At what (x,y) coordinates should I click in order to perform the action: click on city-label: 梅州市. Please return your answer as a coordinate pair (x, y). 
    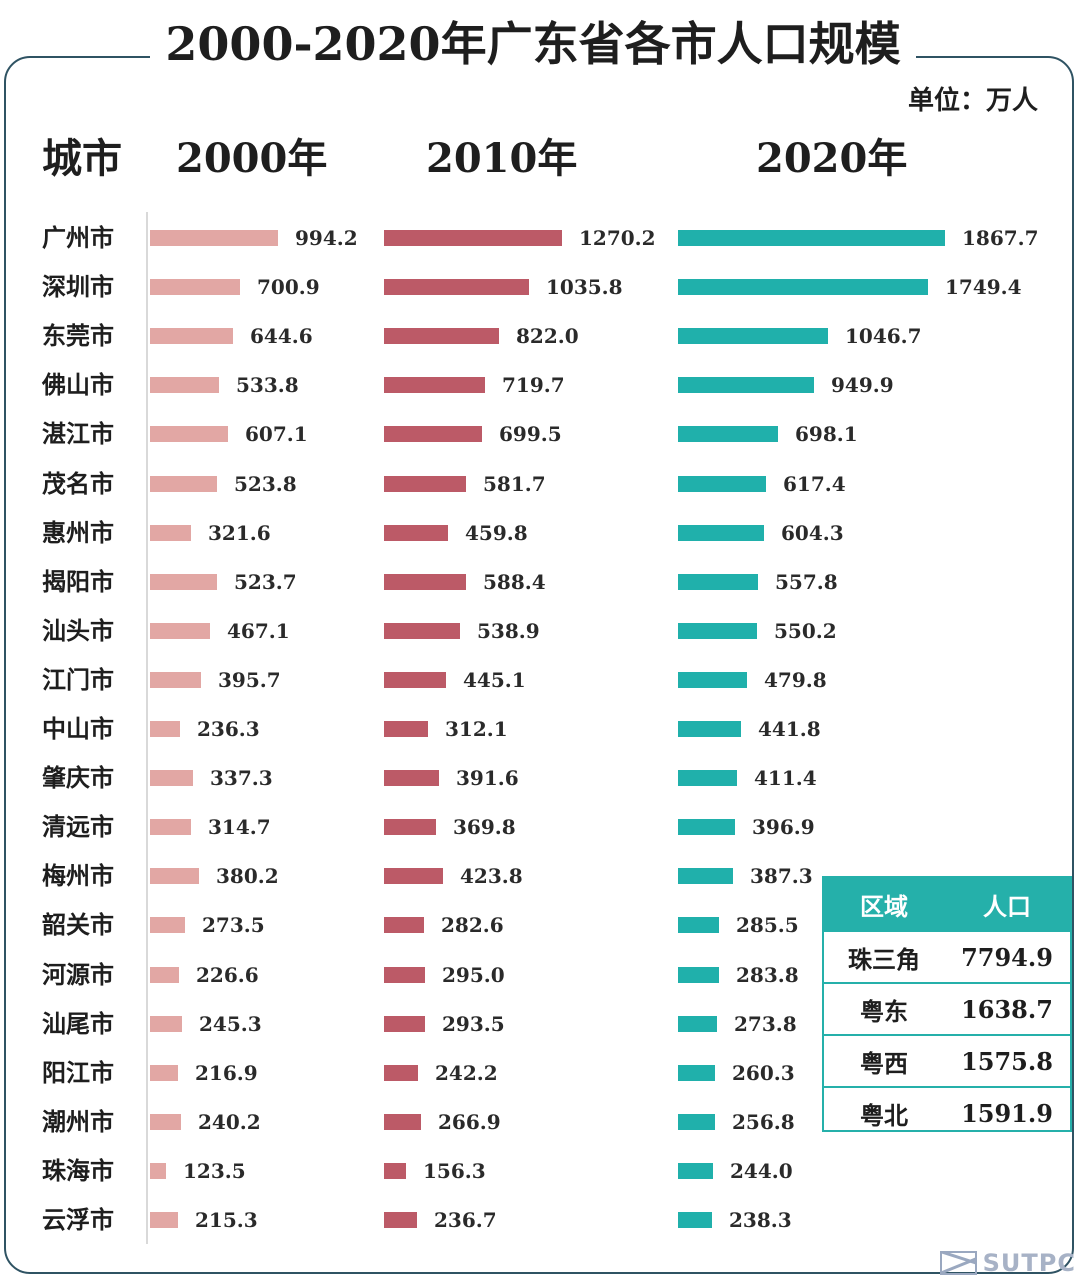
    Looking at the image, I should click on (78, 876).